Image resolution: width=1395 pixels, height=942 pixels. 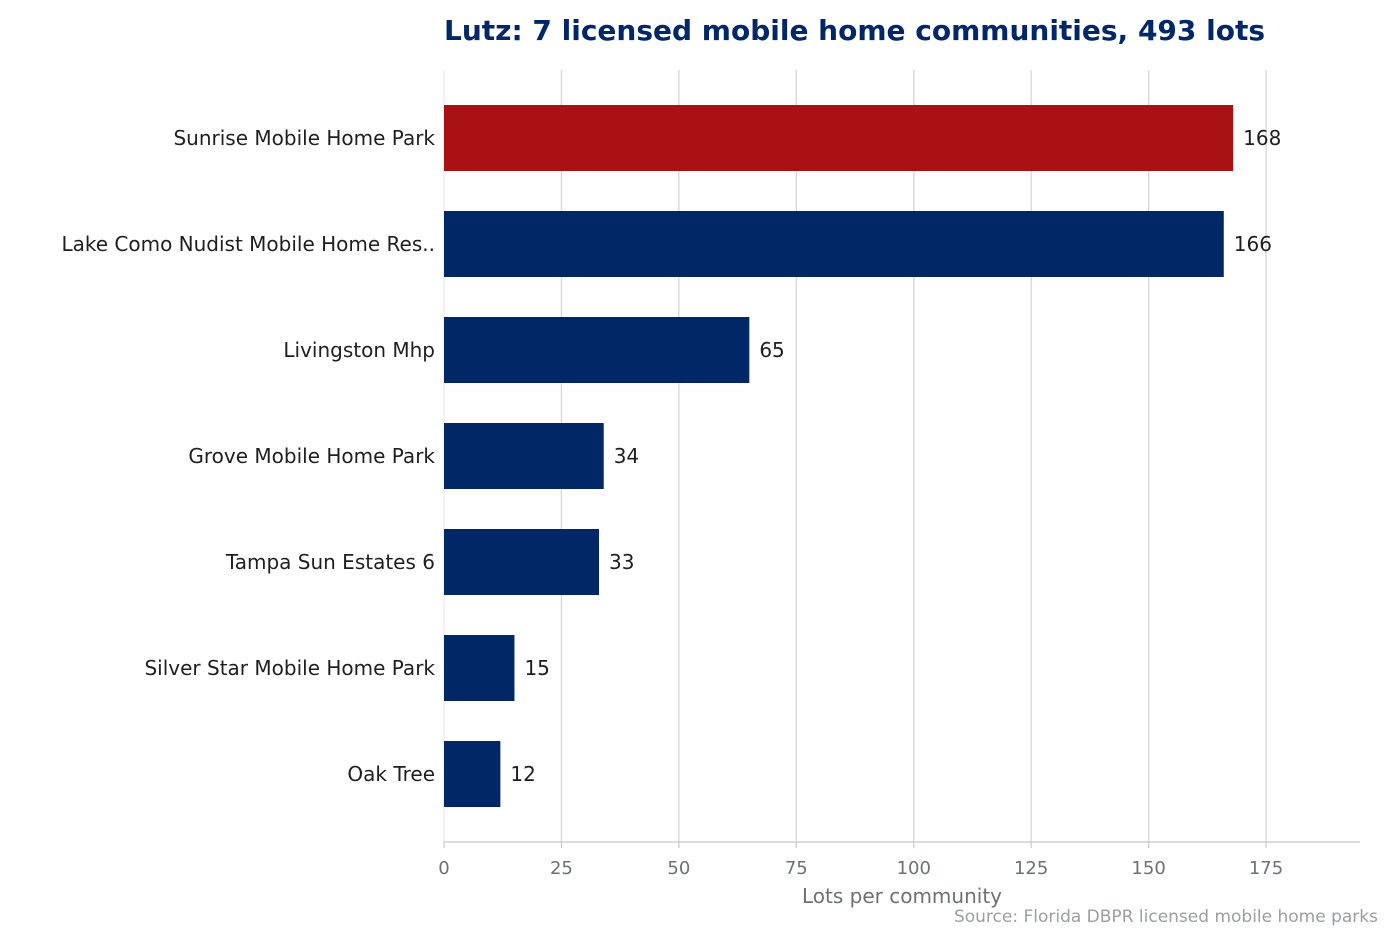 I want to click on x-tick-label: 100, so click(x=914, y=868).